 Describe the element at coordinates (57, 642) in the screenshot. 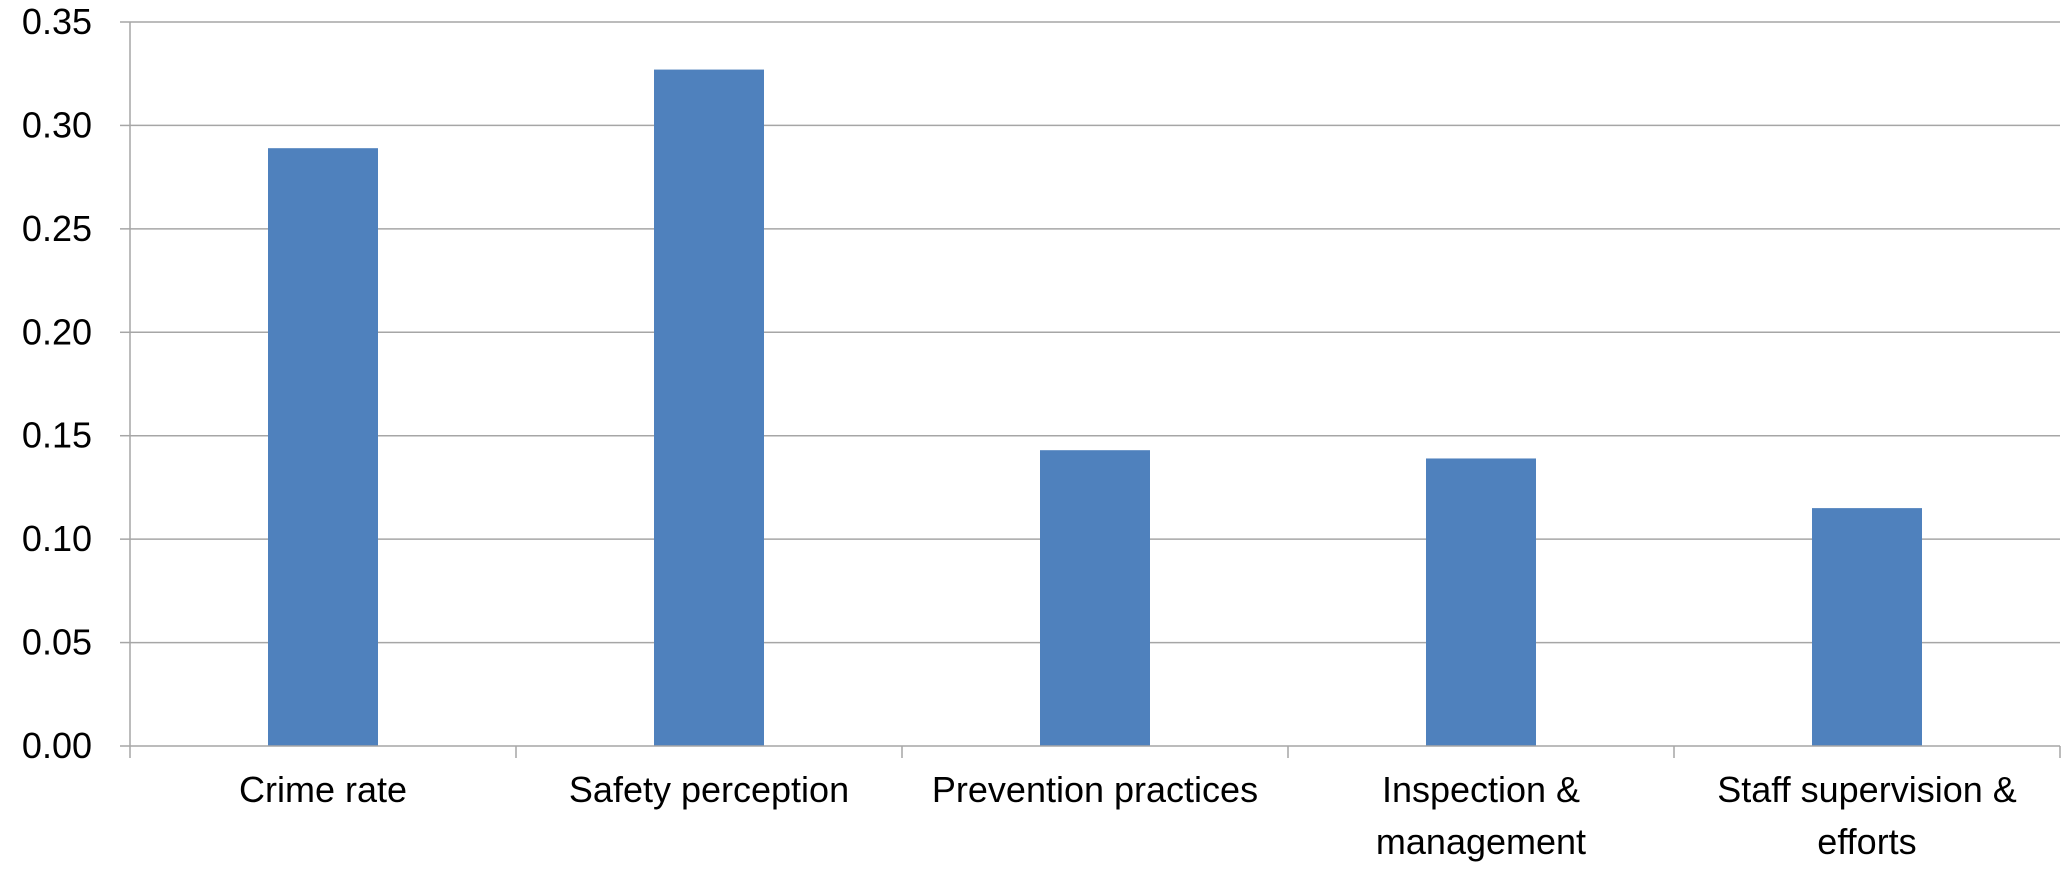

I see `y-tick-label: 0.05` at that location.